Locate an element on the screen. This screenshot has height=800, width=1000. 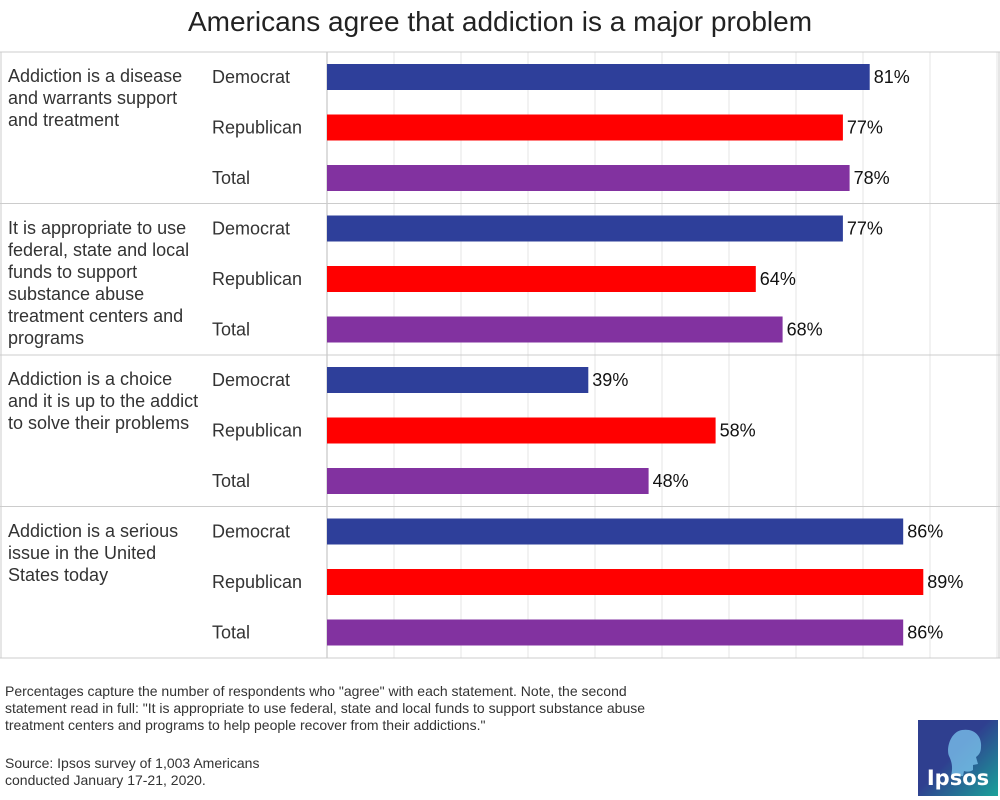
value-label: 68% is located at coordinates (805, 330).